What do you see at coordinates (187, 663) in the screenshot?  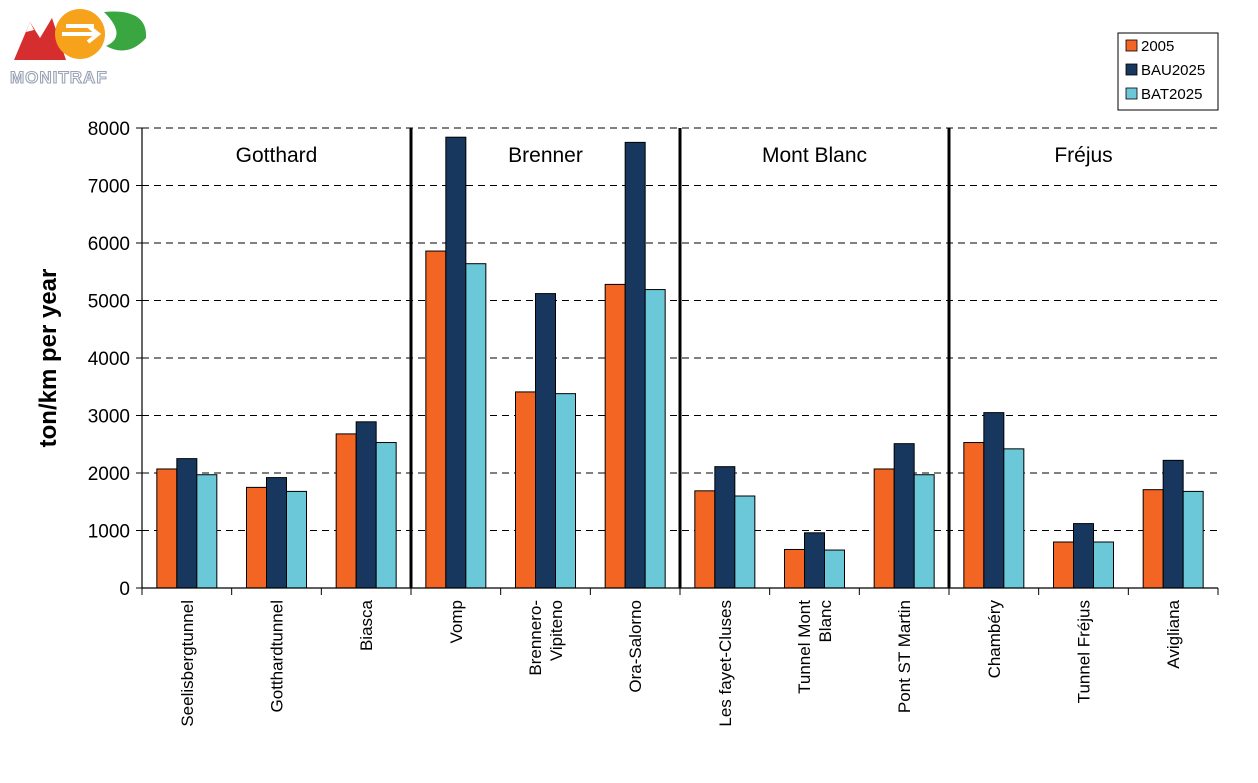 I see `x-category-label: Seelisbergtunnel` at bounding box center [187, 663].